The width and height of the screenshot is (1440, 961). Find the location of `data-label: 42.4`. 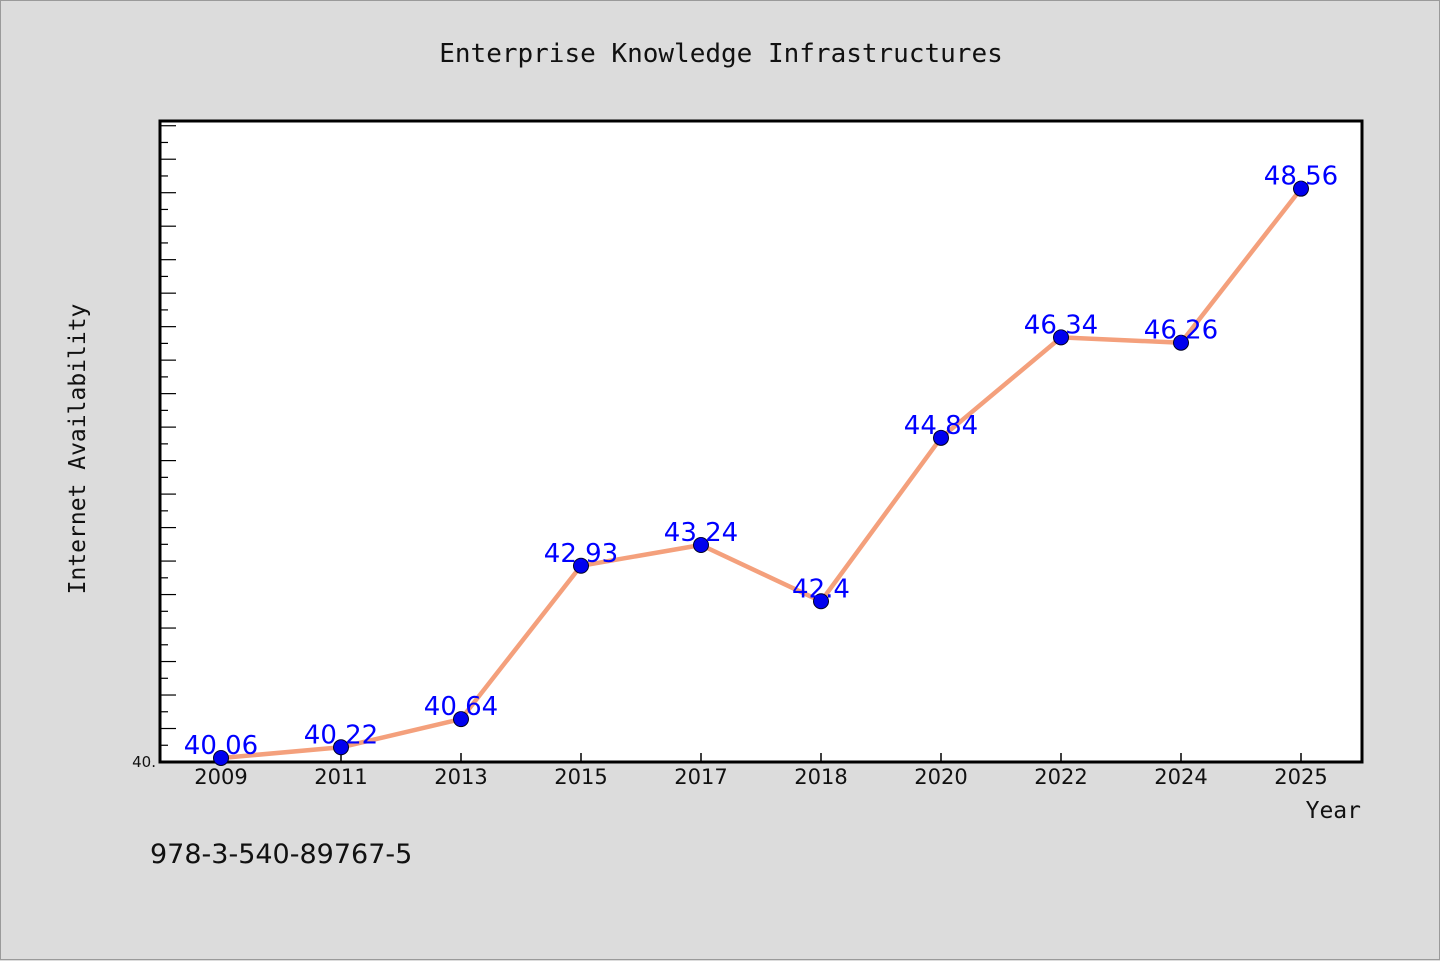

data-label: 42.4 is located at coordinates (821, 589).